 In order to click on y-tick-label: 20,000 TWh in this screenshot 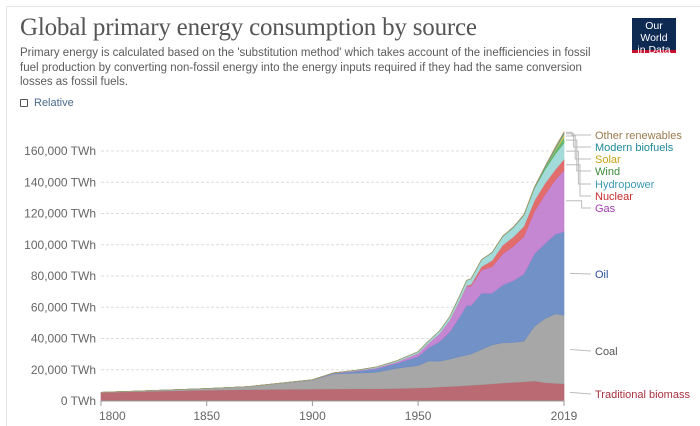, I will do `click(63, 370)`.